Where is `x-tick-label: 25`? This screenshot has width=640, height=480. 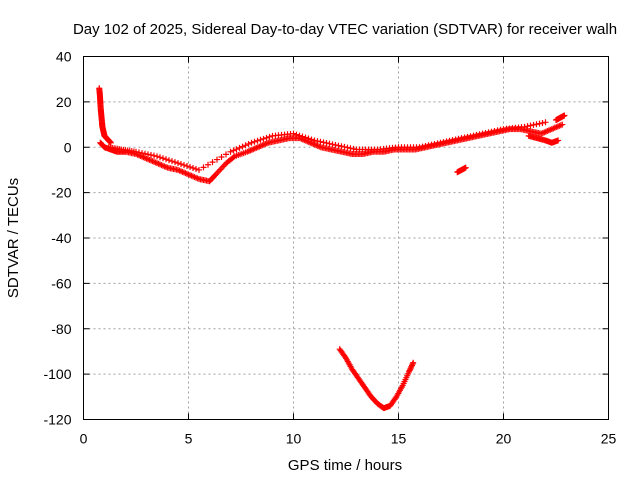 x-tick-label: 25 is located at coordinates (609, 439).